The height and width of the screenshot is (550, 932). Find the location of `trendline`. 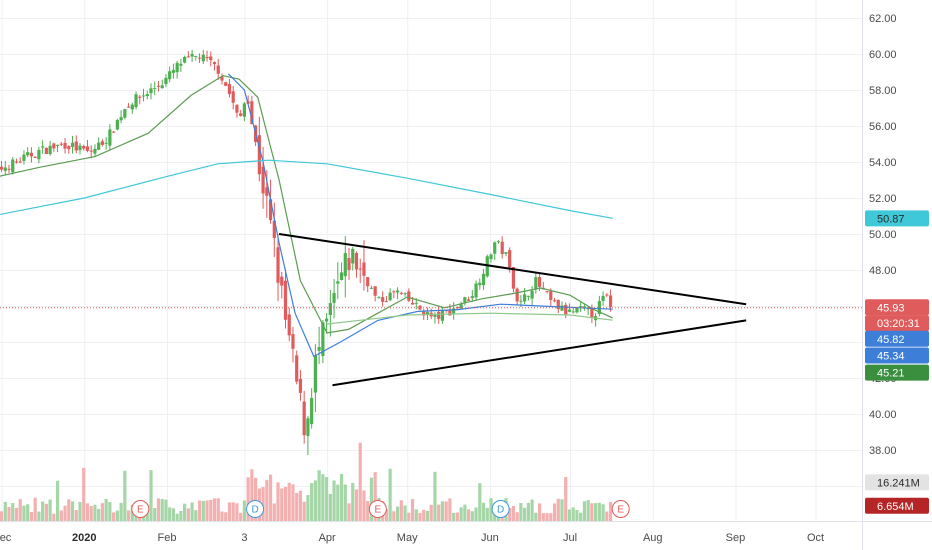

trendline is located at coordinates (512, 269).